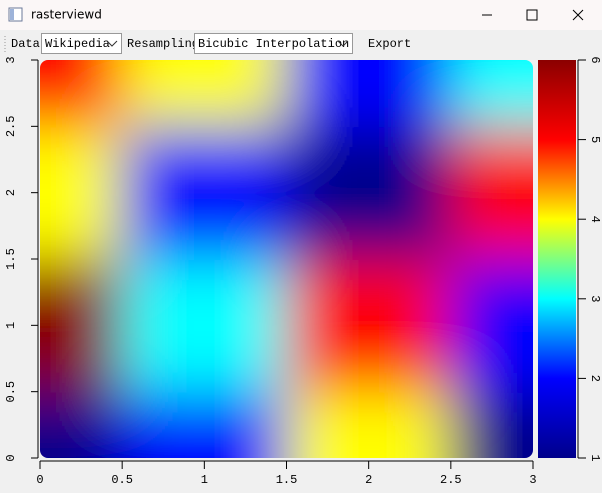 This screenshot has height=493, width=602. What do you see at coordinates (11, 392) in the screenshot?
I see `y-tick-label: 0.5` at bounding box center [11, 392].